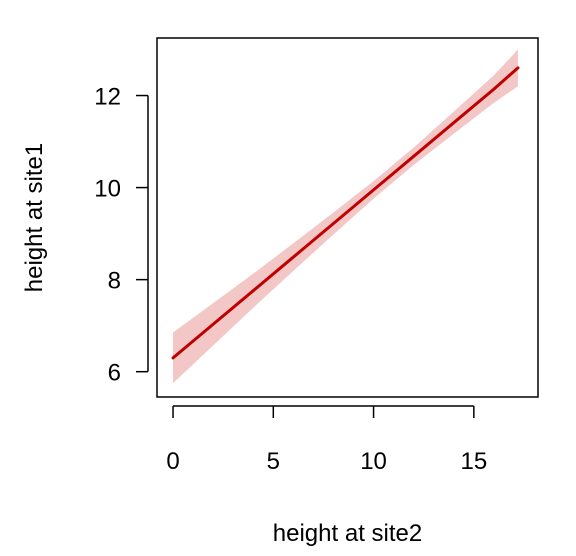 The width and height of the screenshot is (576, 556). I want to click on x-tick-label: 15, so click(473, 461).